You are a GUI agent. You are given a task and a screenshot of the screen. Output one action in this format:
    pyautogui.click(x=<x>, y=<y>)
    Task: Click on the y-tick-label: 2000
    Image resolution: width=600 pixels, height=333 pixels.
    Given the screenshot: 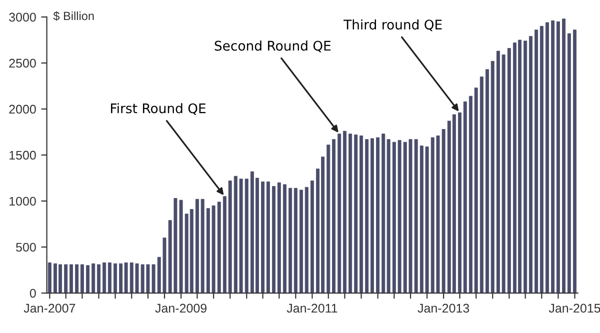 What is the action you would take?
    pyautogui.click(x=22, y=109)
    